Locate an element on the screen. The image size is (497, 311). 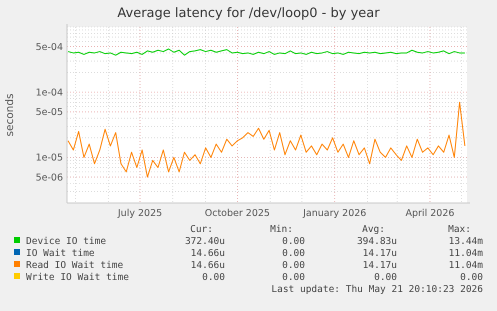
legend-label: Write IO Wait time is located at coordinates (78, 277).